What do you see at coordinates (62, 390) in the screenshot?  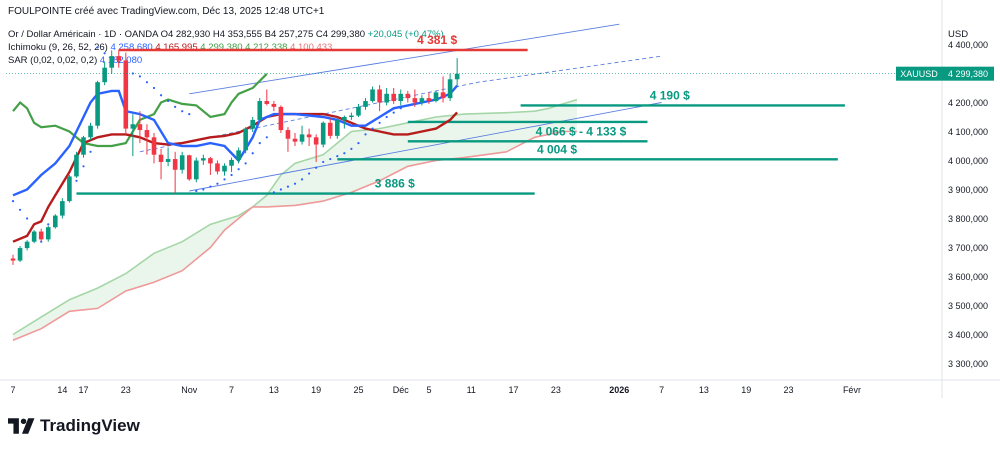 I see `x-tick-label: 14` at bounding box center [62, 390].